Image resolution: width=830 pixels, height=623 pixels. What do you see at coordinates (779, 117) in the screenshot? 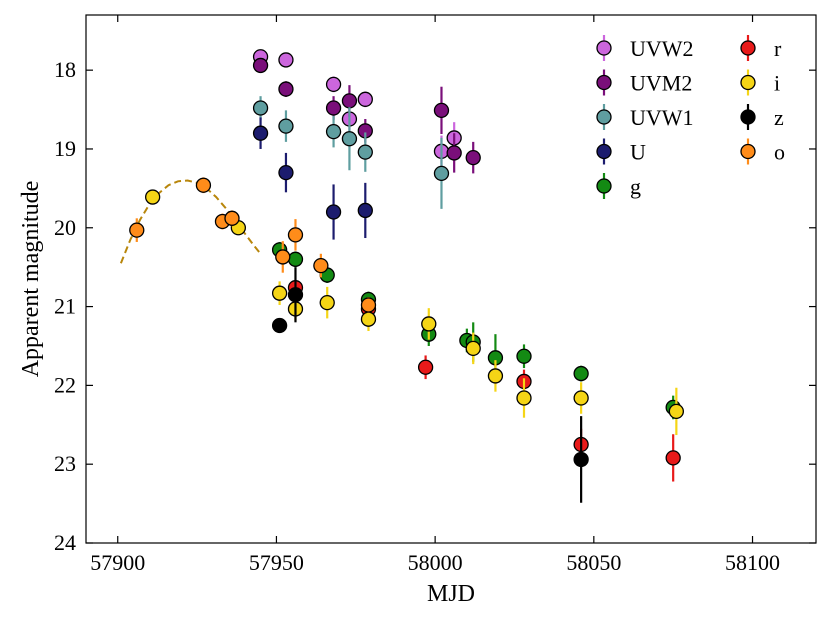
I see `legend-label-z: z` at bounding box center [779, 117].